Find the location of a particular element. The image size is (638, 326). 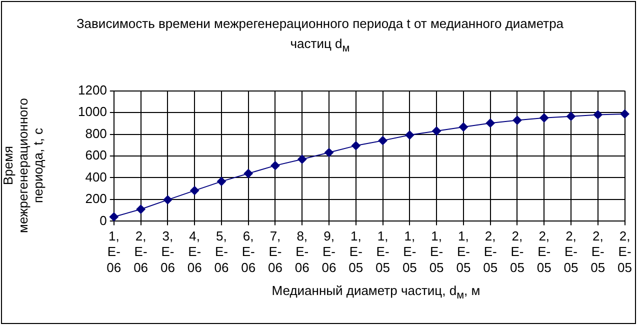

x-tick-label: 6,E-06 is located at coordinates (248, 251).